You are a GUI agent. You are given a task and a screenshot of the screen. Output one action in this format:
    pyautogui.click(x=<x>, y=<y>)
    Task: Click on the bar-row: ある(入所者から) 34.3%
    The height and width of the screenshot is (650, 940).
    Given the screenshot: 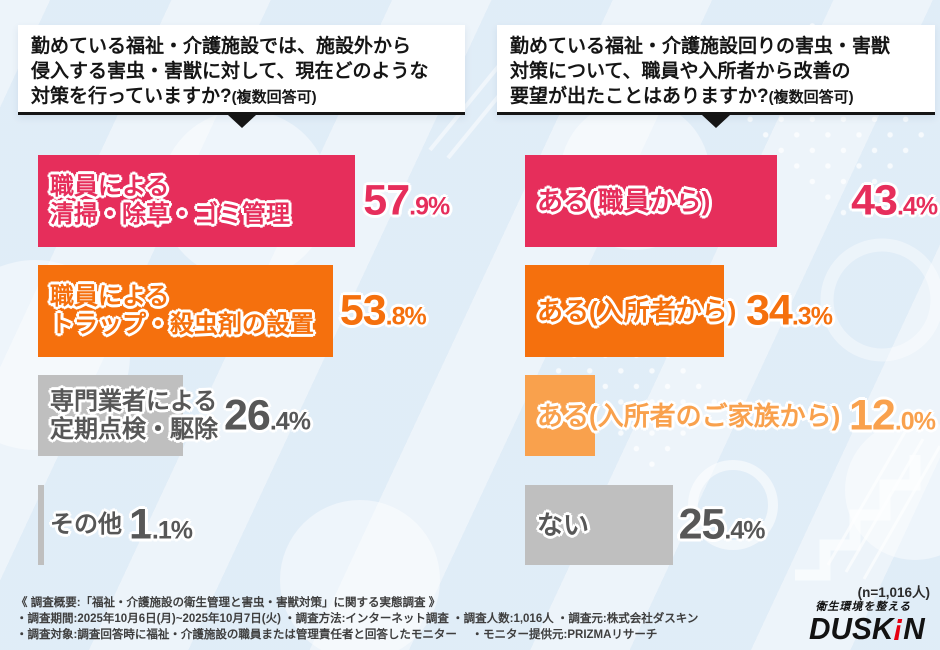 What is the action you would take?
    pyautogui.click(x=732, y=311)
    